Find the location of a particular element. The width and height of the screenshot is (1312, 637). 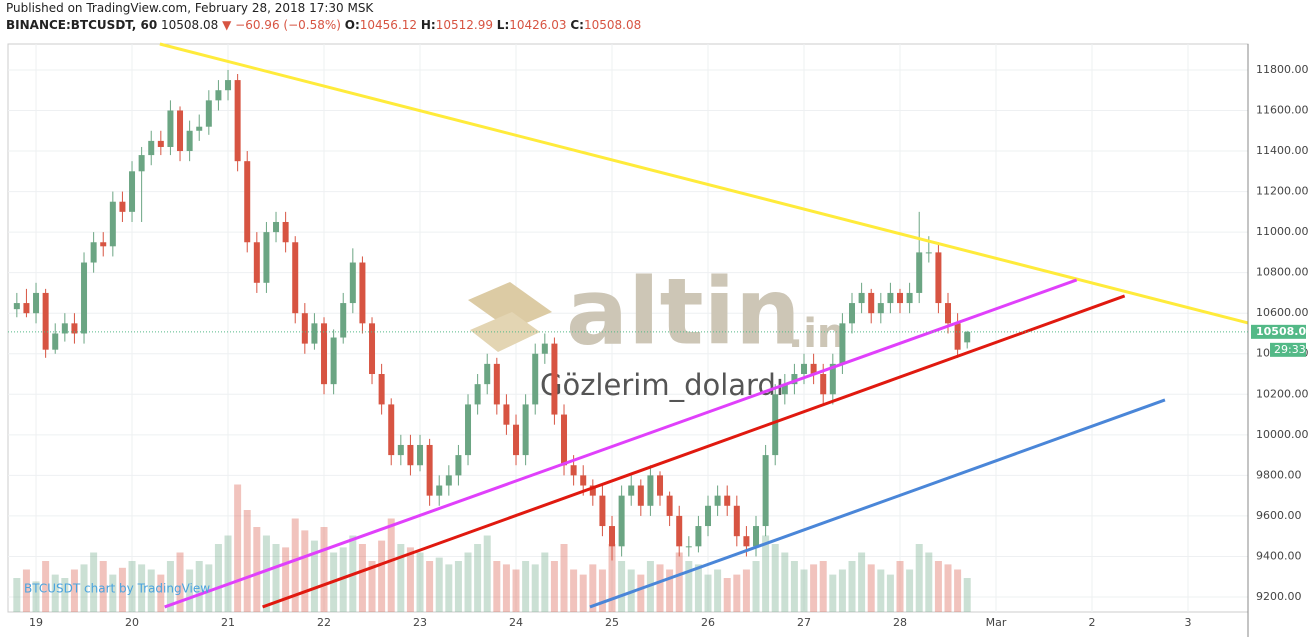

x-tick-label: 20 is located at coordinates (132, 622).